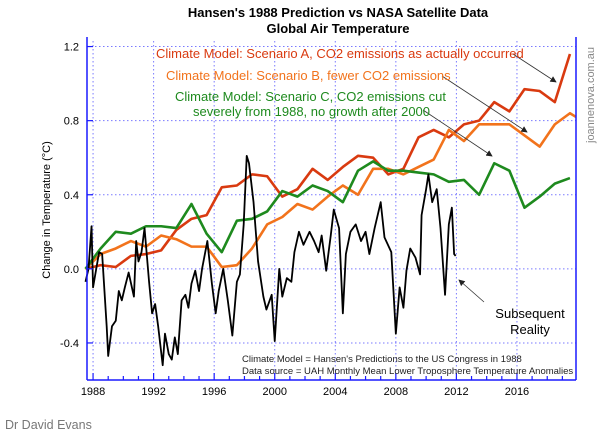 The width and height of the screenshot is (600, 434). What do you see at coordinates (457, 133) in the screenshot?
I see `arrow-scenario-c` at bounding box center [457, 133].